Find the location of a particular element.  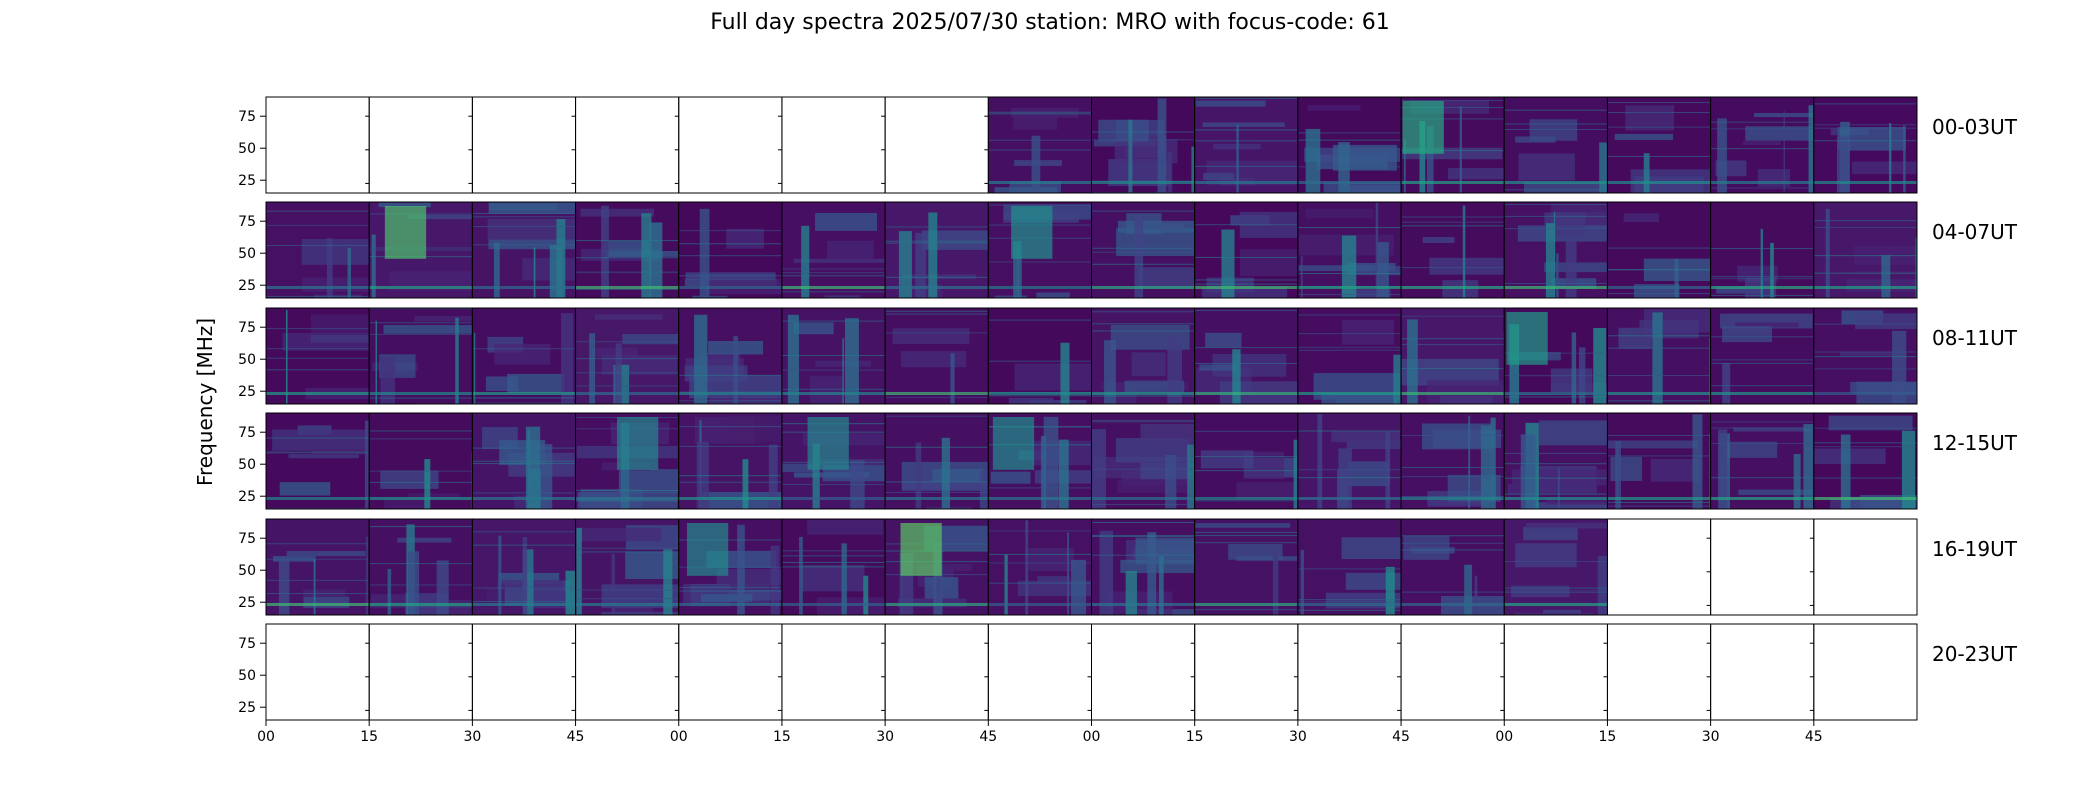

row-label: 12-15UT is located at coordinates (1975, 443).